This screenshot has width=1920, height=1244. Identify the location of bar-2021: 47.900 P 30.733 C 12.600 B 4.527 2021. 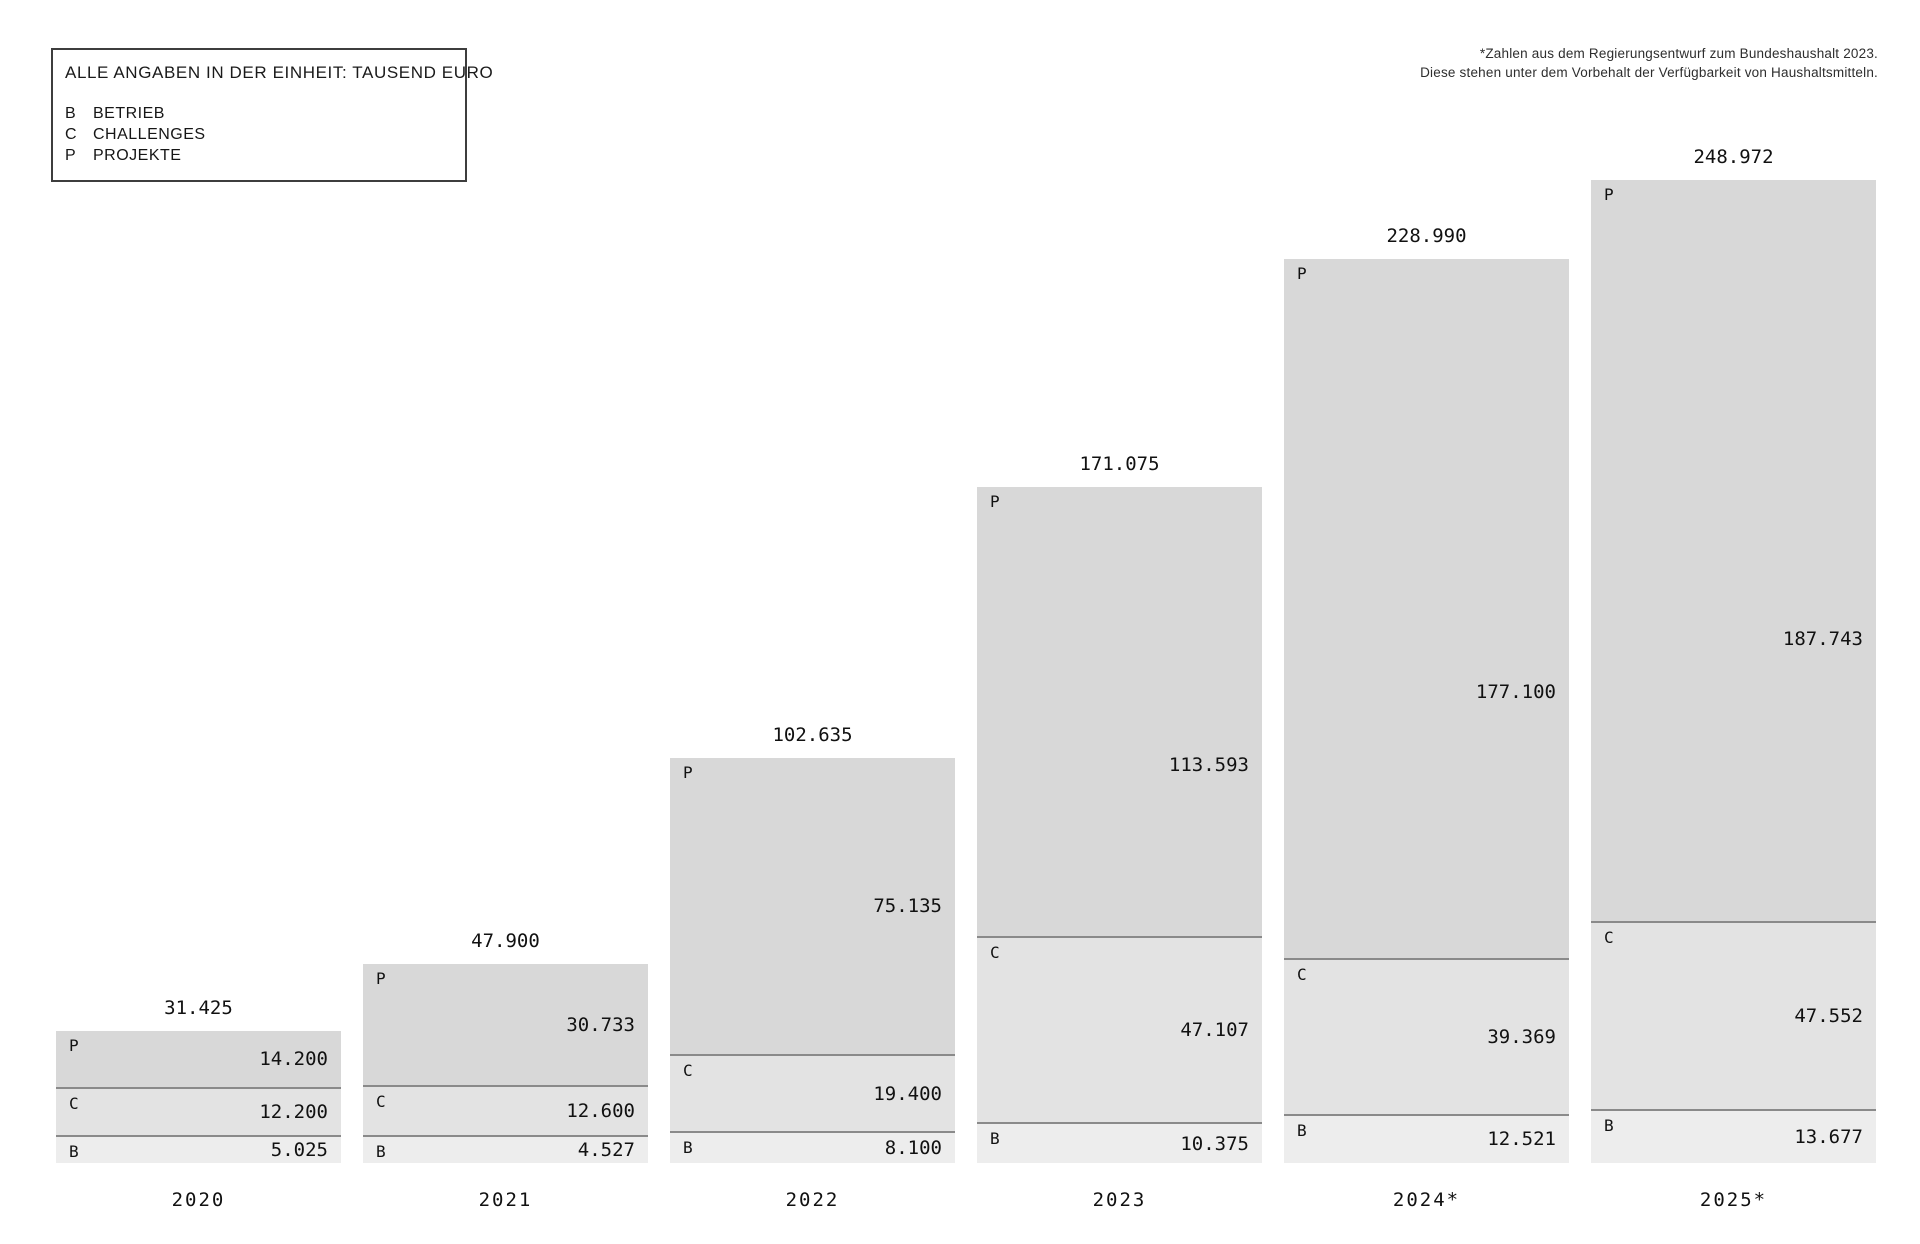
(505, 1070).